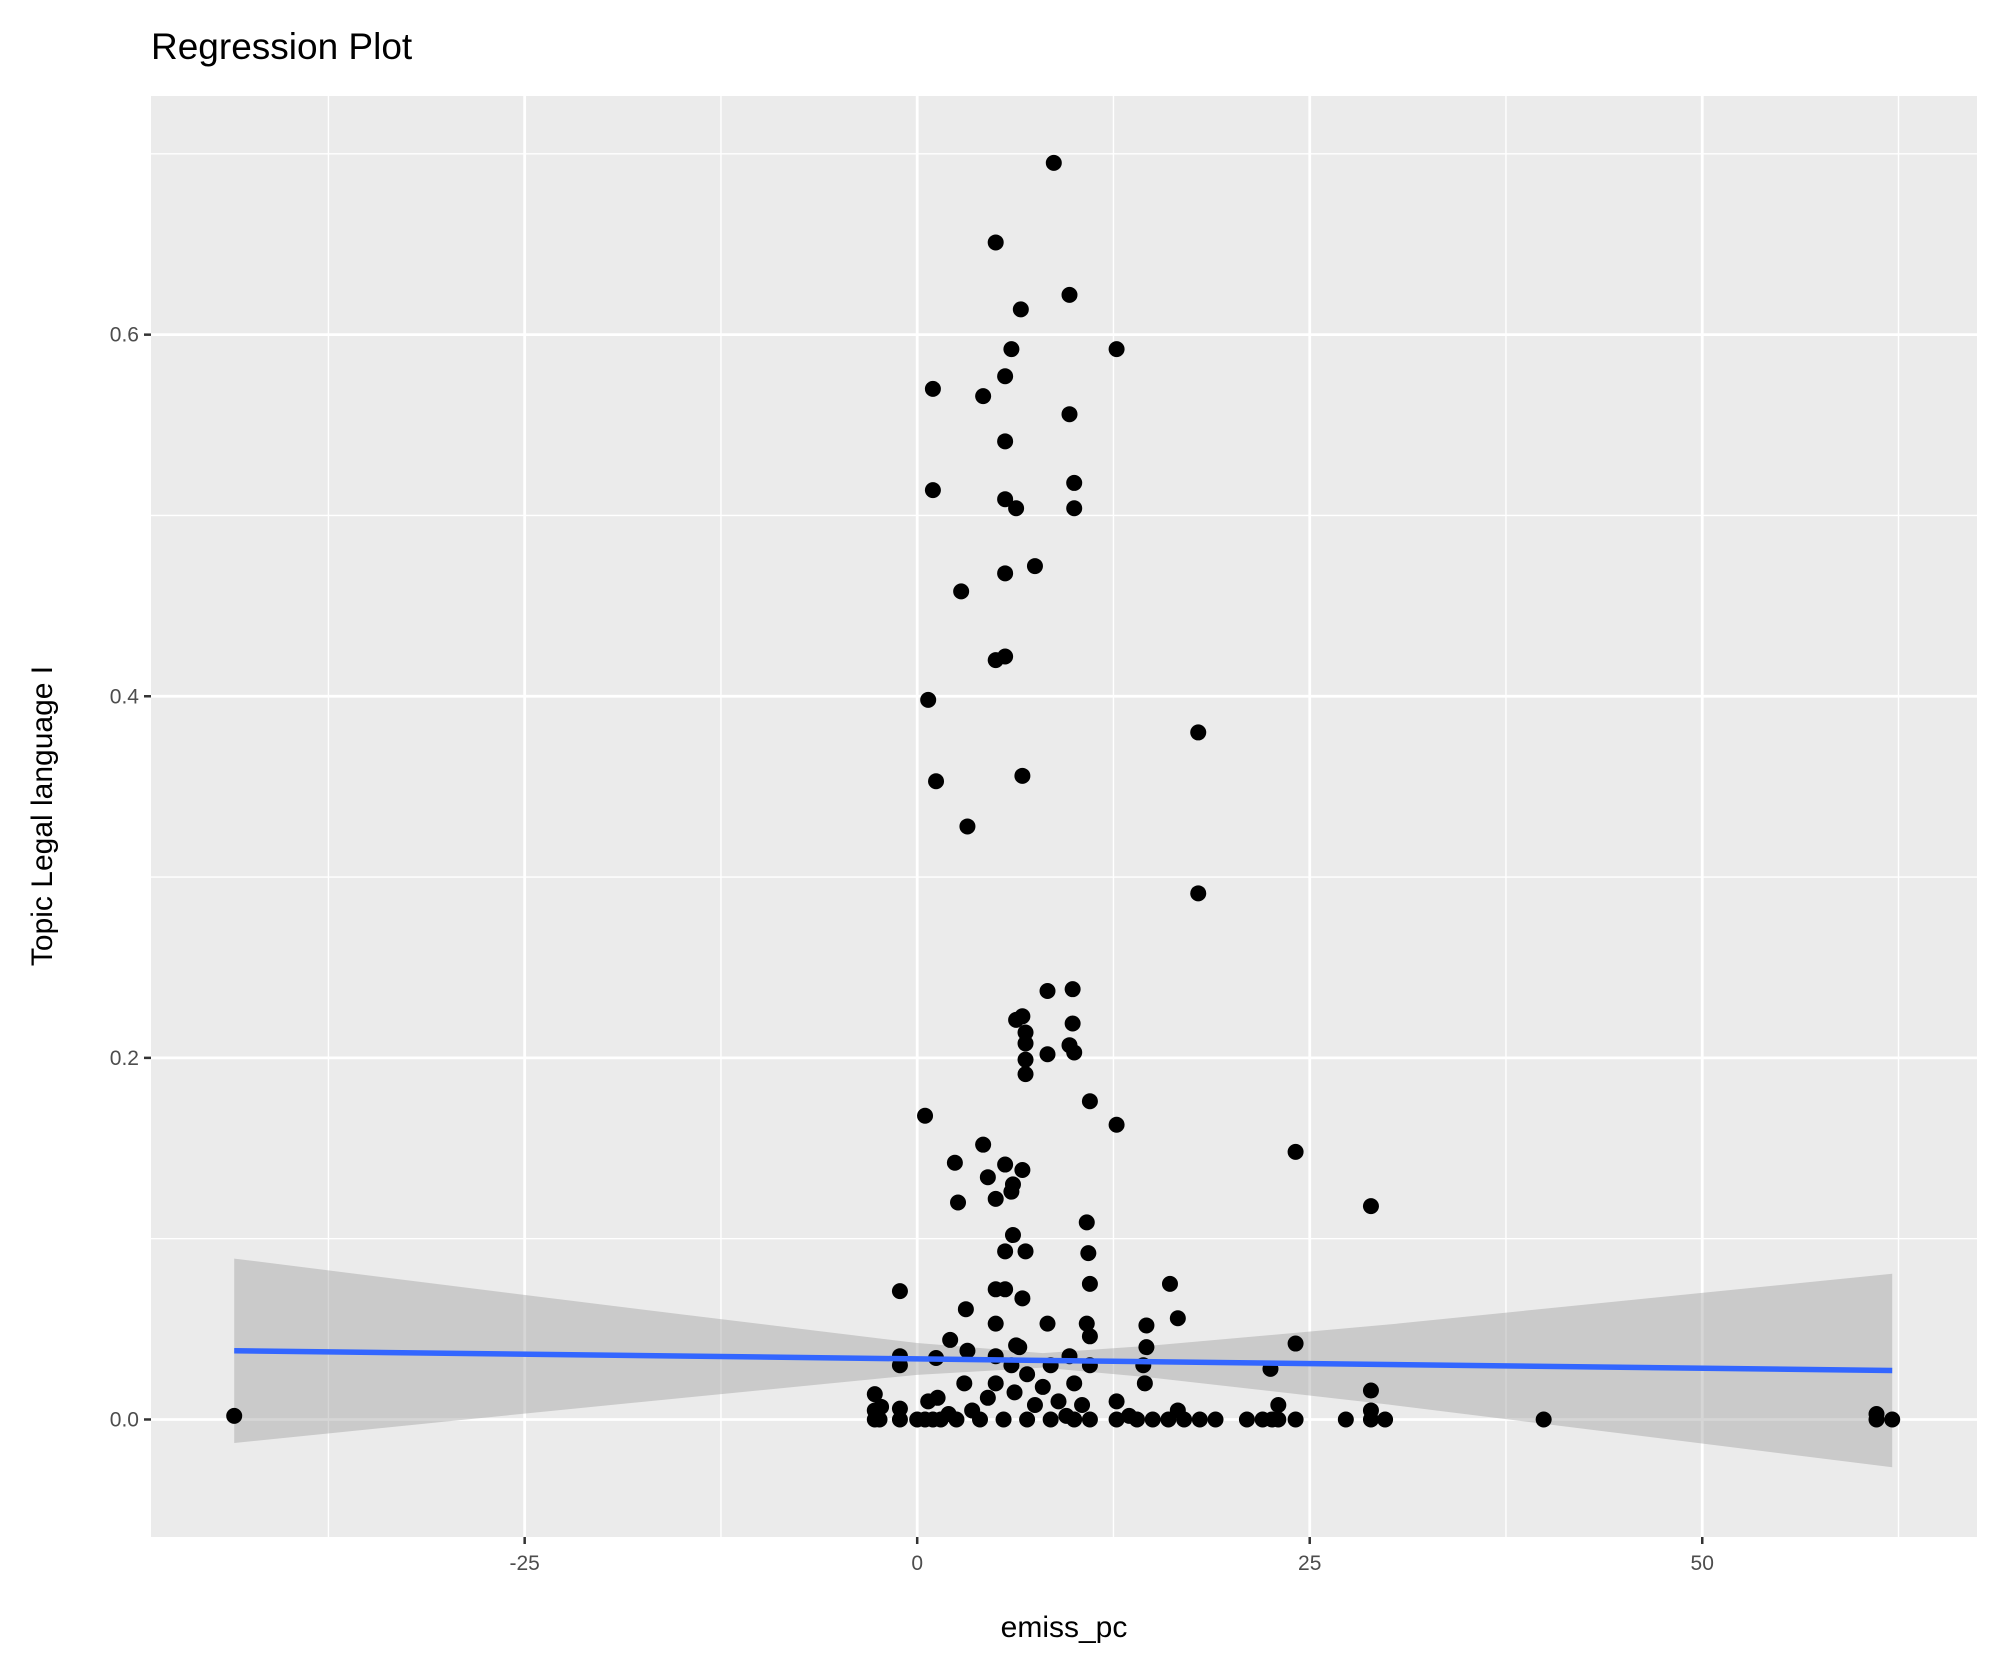 The height and width of the screenshot is (1665, 1990). What do you see at coordinates (130, 877) in the screenshot?
I see `y-axis-ticks: 0.0 0.2 0.4 0.6` at bounding box center [130, 877].